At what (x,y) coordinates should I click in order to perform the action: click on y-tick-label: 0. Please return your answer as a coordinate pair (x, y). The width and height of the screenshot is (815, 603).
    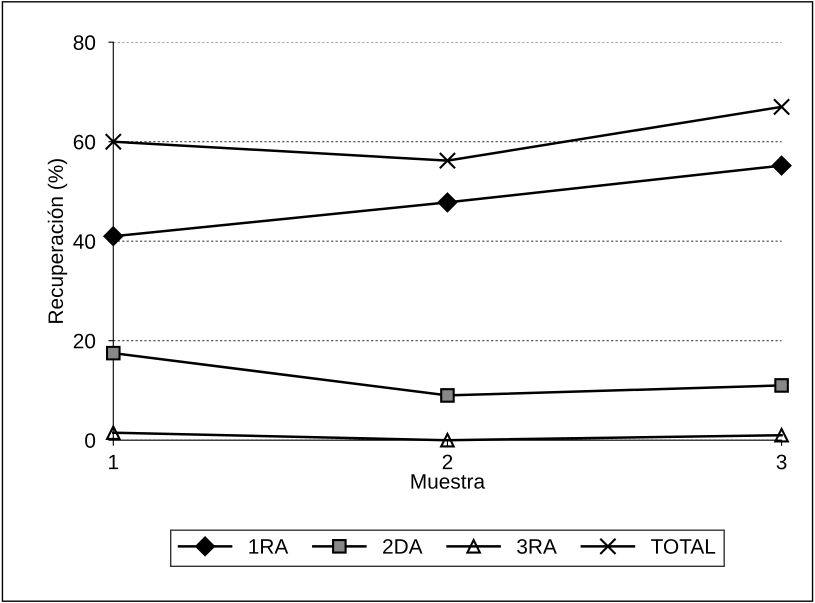
    Looking at the image, I should click on (90, 440).